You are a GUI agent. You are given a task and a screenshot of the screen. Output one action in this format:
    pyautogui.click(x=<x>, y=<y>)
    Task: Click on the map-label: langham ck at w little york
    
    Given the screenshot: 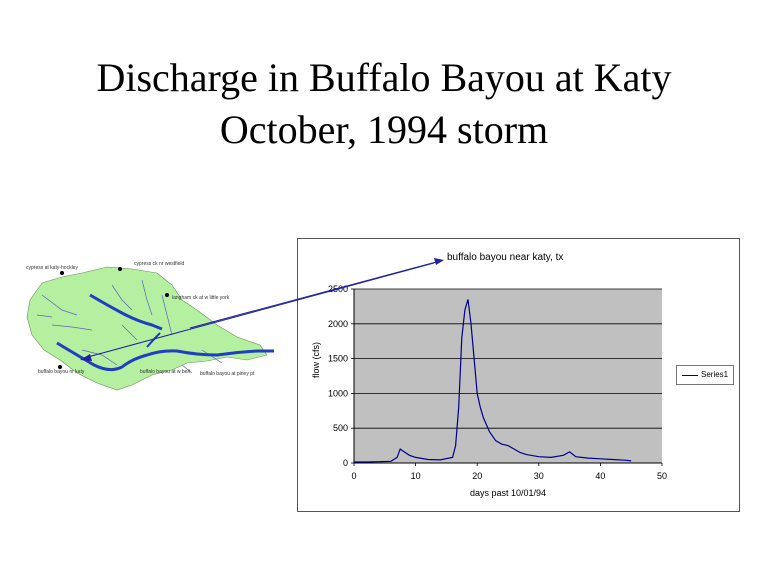 What is the action you would take?
    pyautogui.click(x=201, y=298)
    